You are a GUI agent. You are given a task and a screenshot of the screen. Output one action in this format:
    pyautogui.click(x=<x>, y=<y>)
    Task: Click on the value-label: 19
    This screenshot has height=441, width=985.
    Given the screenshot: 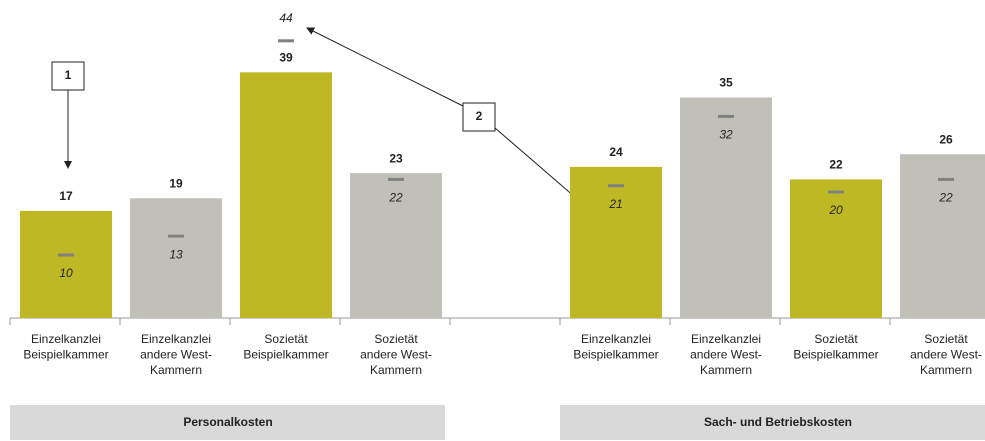 What is the action you would take?
    pyautogui.click(x=176, y=183)
    